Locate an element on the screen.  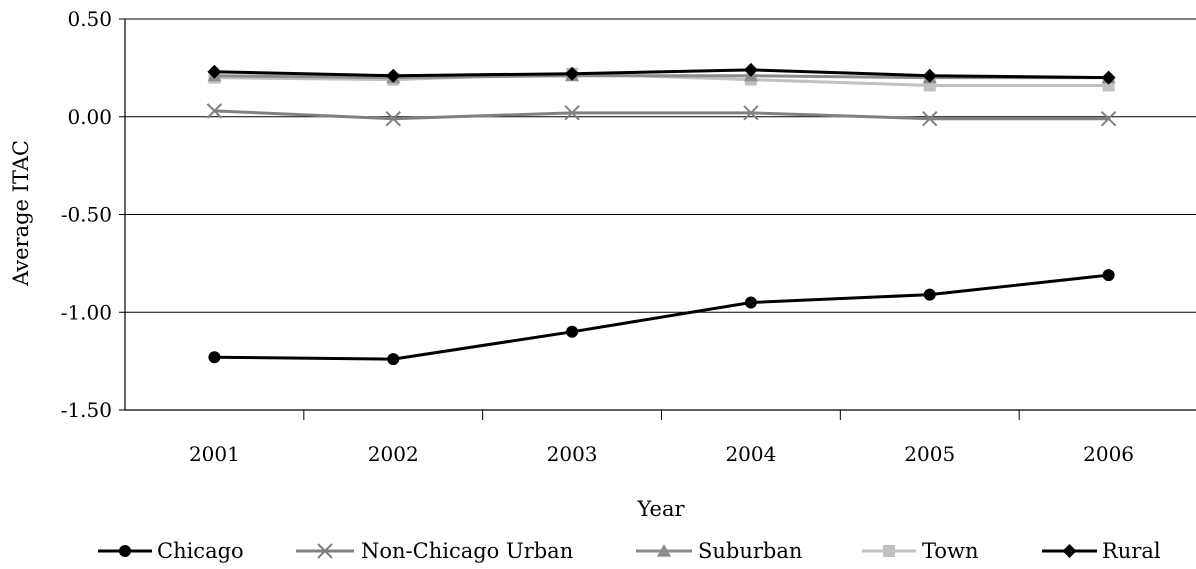
x-tick-label: 2002 is located at coordinates (393, 454).